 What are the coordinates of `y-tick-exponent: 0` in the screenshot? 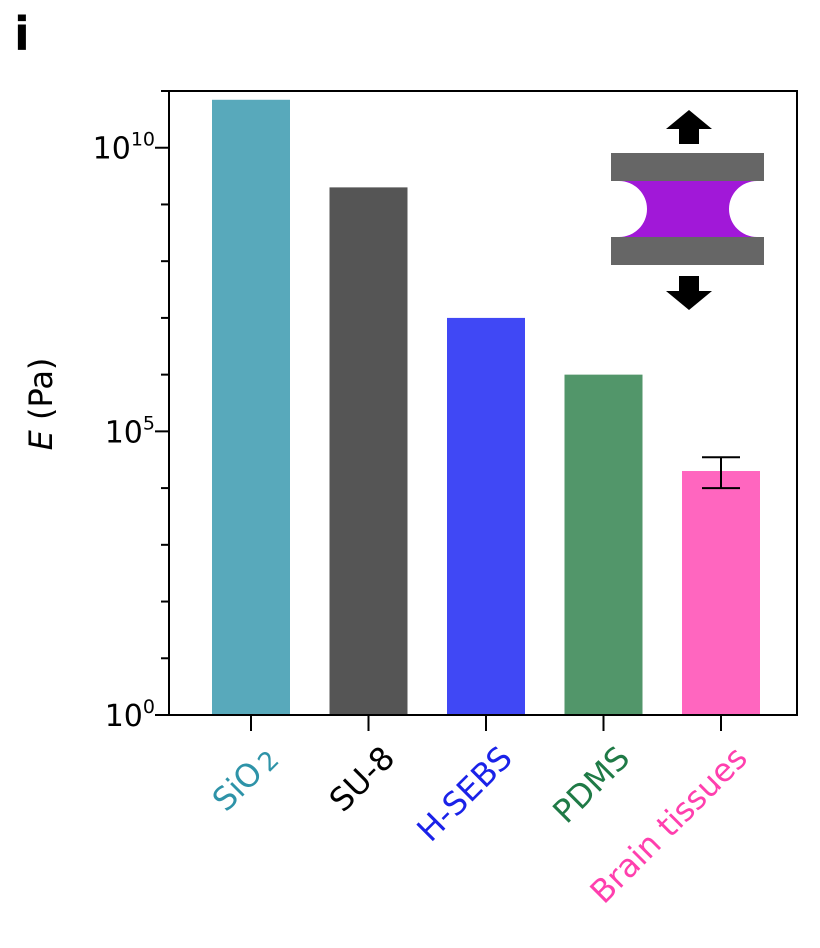 It's located at (149, 707).